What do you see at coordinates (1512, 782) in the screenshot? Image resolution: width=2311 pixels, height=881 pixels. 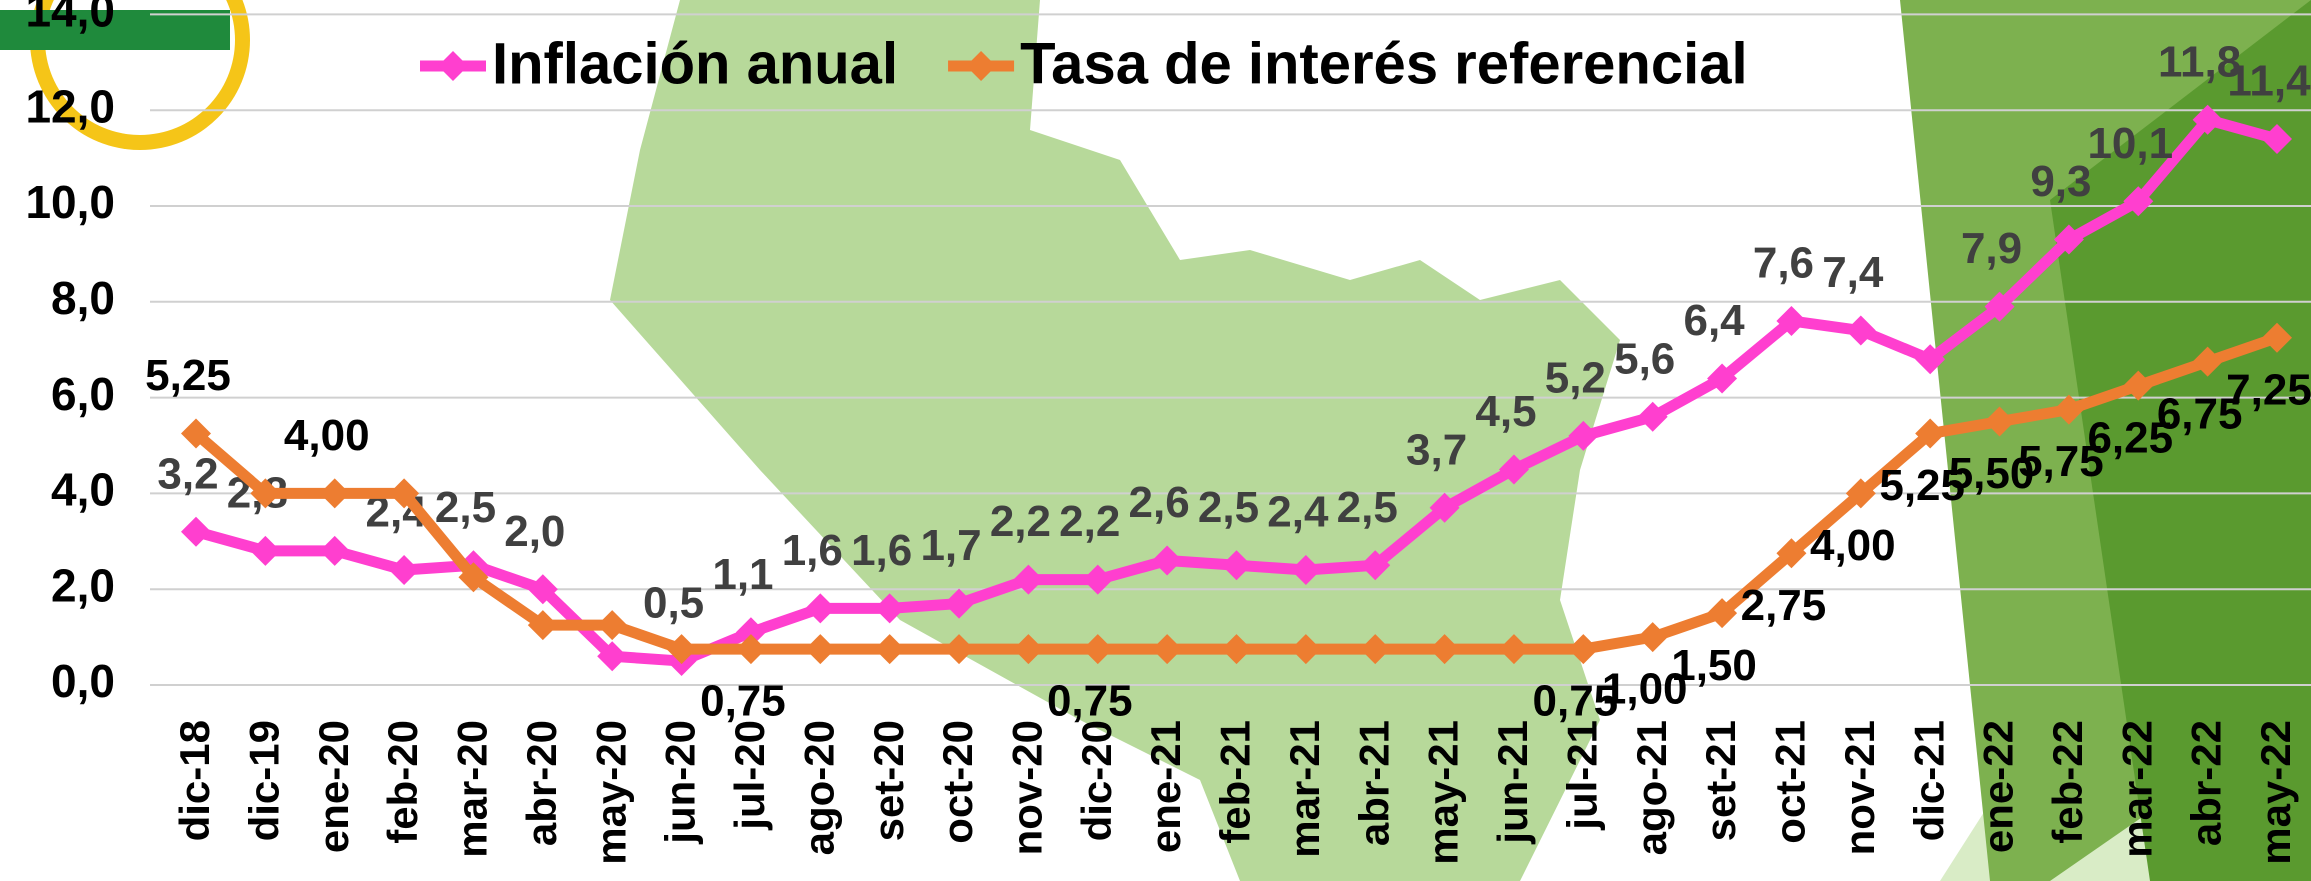 I see `x-tick-label: jun-21` at bounding box center [1512, 782].